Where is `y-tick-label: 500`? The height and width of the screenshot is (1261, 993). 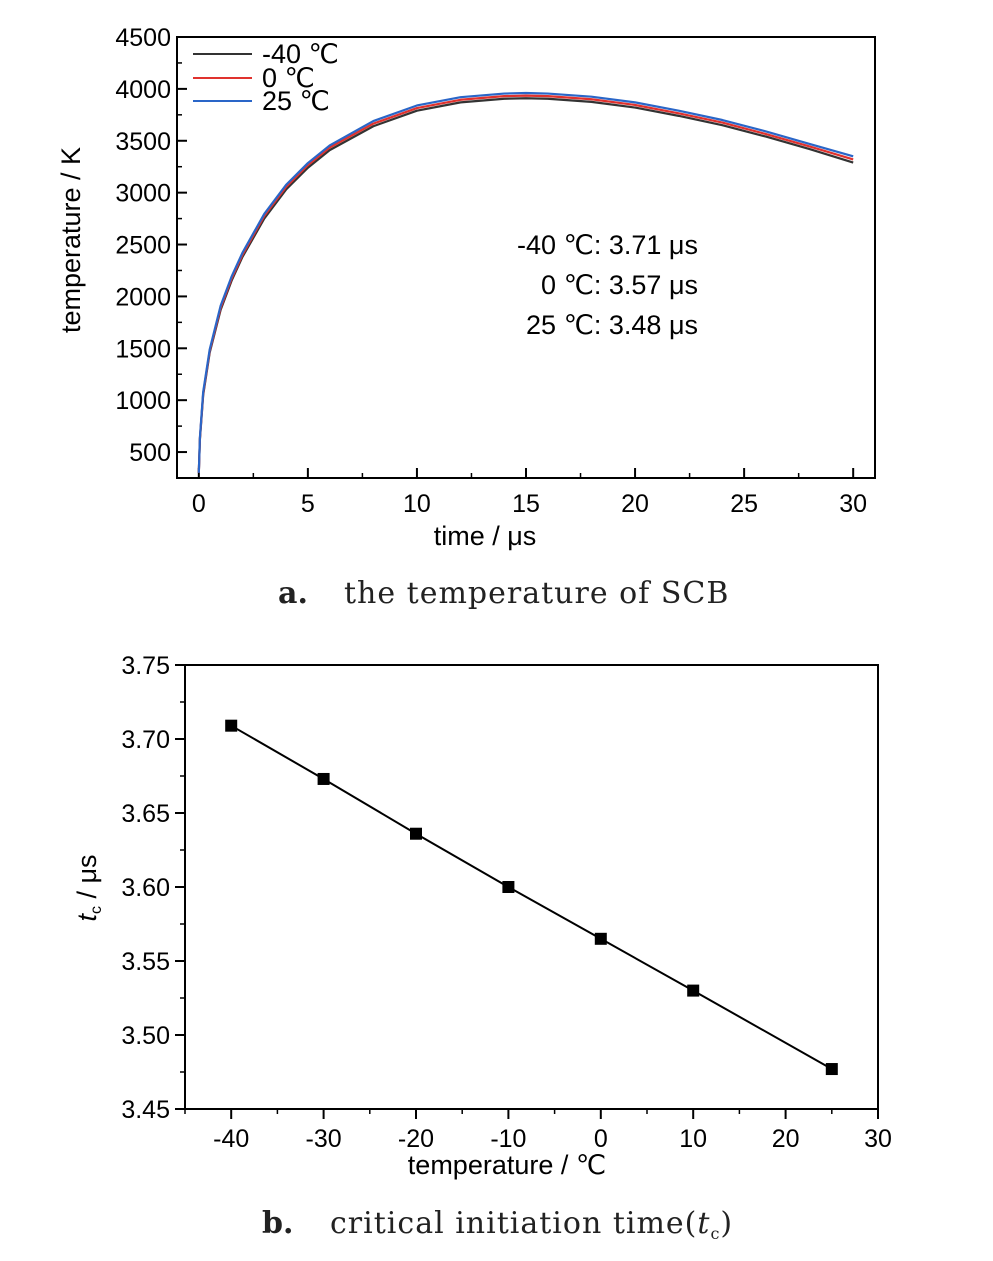
y-tick-label: 500 is located at coordinates (150, 453).